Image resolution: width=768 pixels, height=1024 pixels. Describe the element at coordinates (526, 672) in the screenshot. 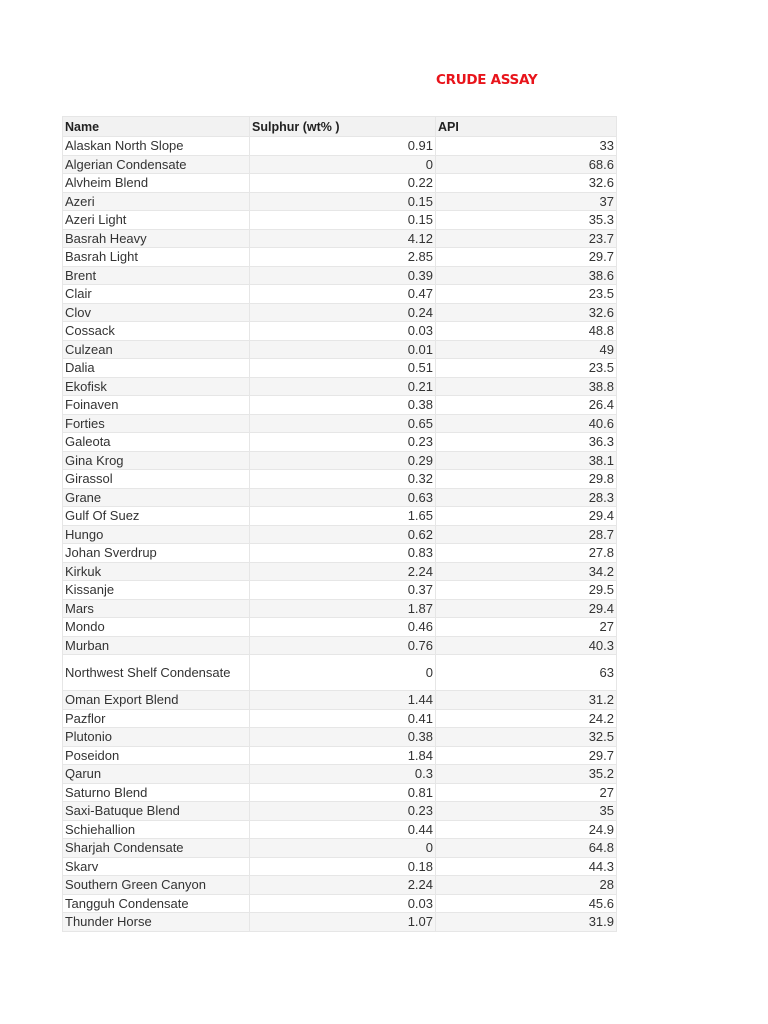

I see `cell-api: 63` at that location.